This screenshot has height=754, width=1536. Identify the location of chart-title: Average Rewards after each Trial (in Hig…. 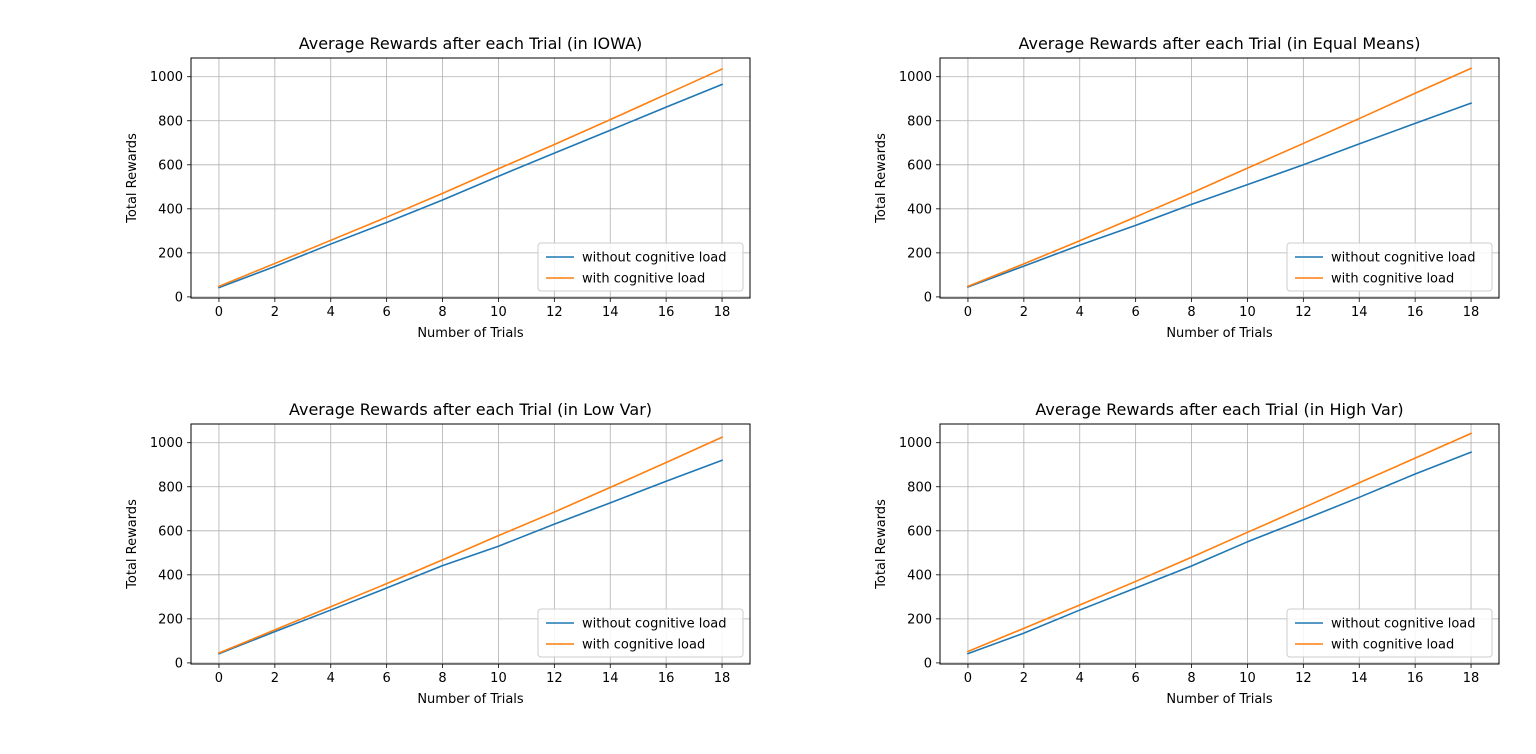
(1219, 409).